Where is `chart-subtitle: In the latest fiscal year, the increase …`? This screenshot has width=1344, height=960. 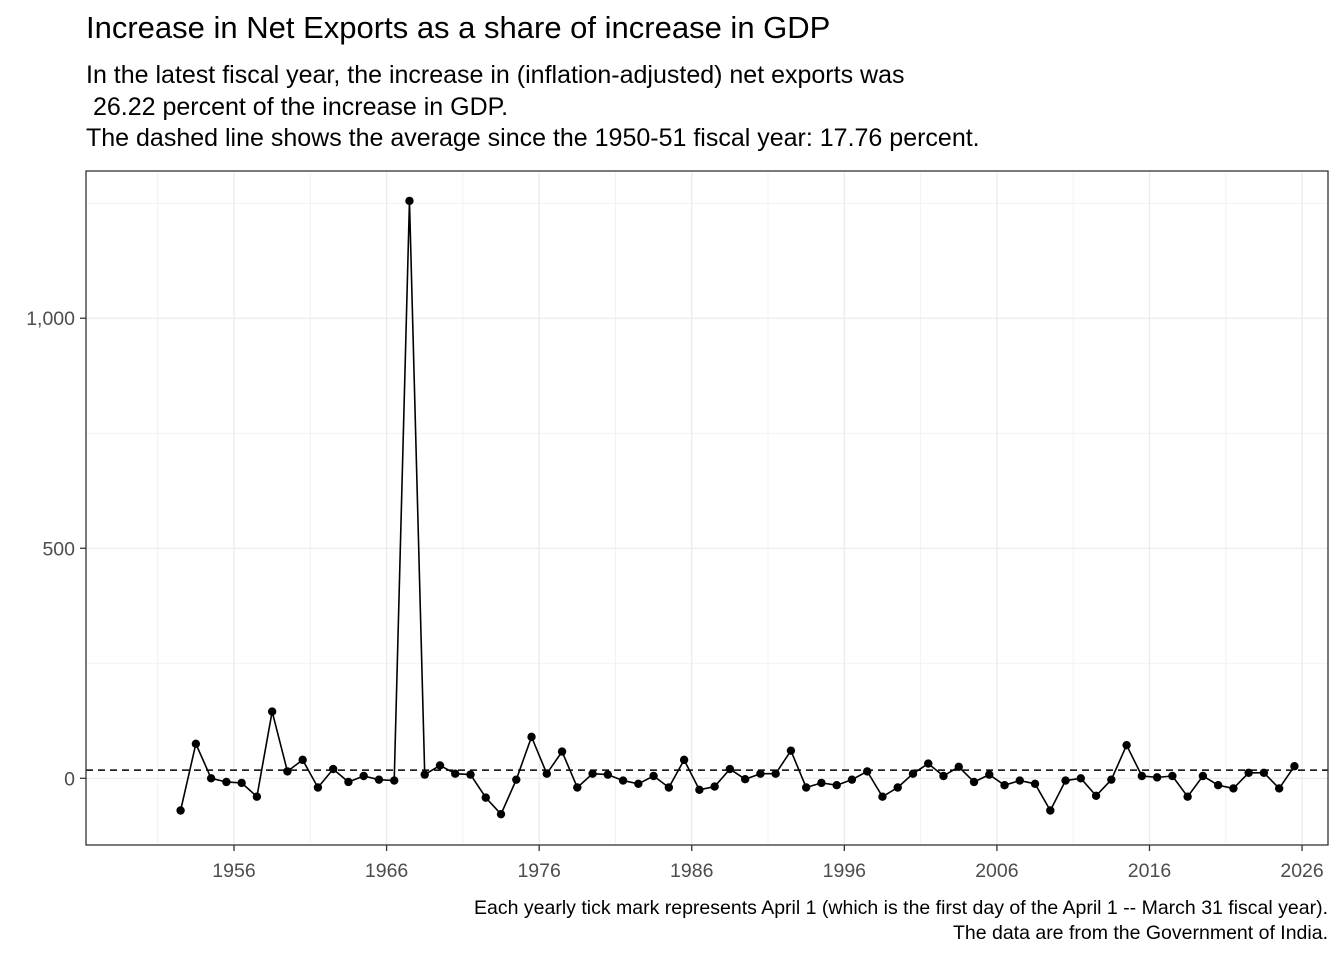
chart-subtitle: In the latest fiscal year, the increase … is located at coordinates (533, 107).